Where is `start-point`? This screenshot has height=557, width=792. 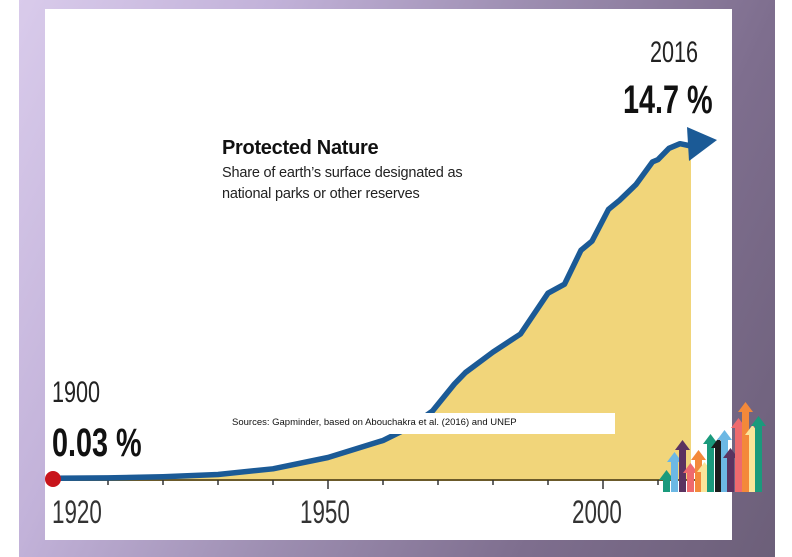
start-point is located at coordinates (53, 479).